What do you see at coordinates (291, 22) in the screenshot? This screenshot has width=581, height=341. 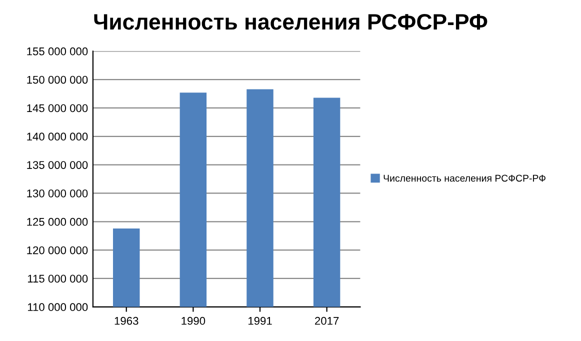 I see `chart-title: Численность населения РСФСР-РФ` at bounding box center [291, 22].